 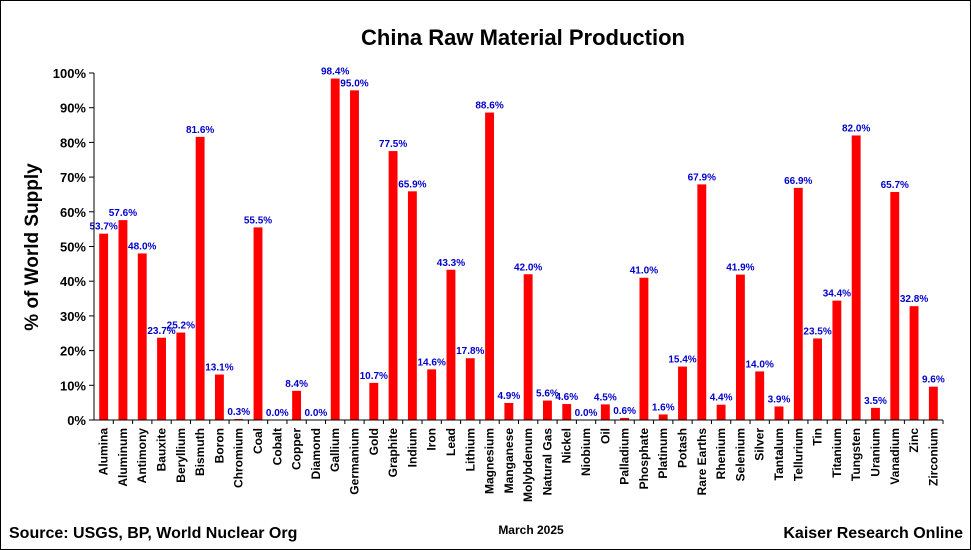 What do you see at coordinates (73, 142) in the screenshot?
I see `y-tick-label: 80%` at bounding box center [73, 142].